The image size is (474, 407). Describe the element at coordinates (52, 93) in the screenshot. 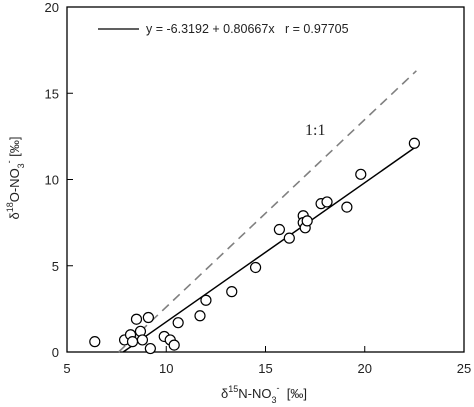

I see `y-tick-label: 15` at that location.